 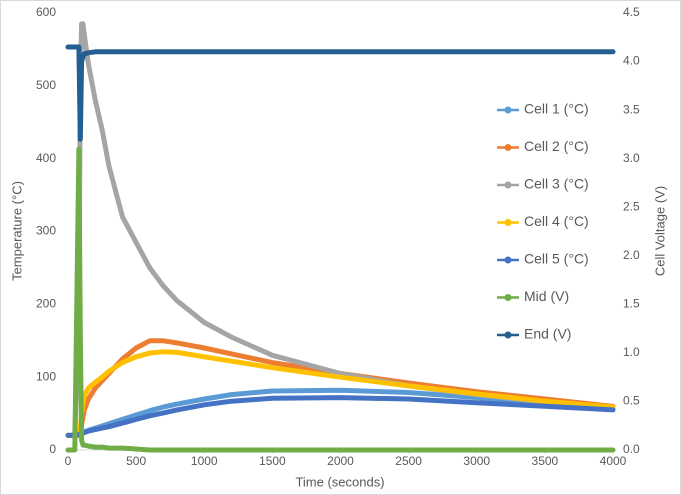 What do you see at coordinates (547, 334) in the screenshot?
I see `legend-text: End (V)` at bounding box center [547, 334].